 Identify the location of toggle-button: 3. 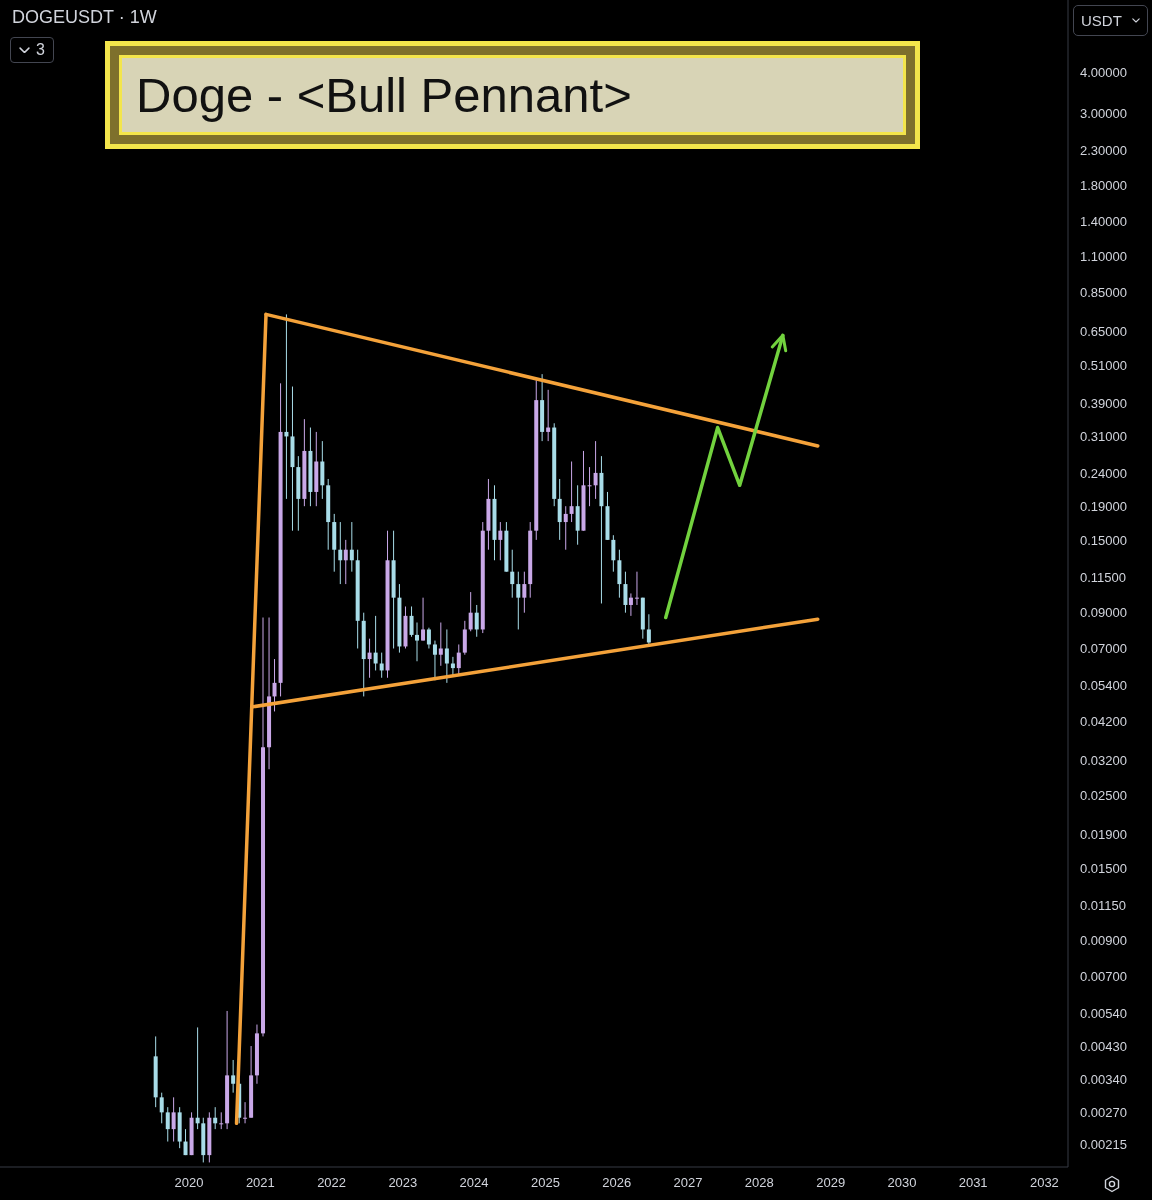
(32, 50).